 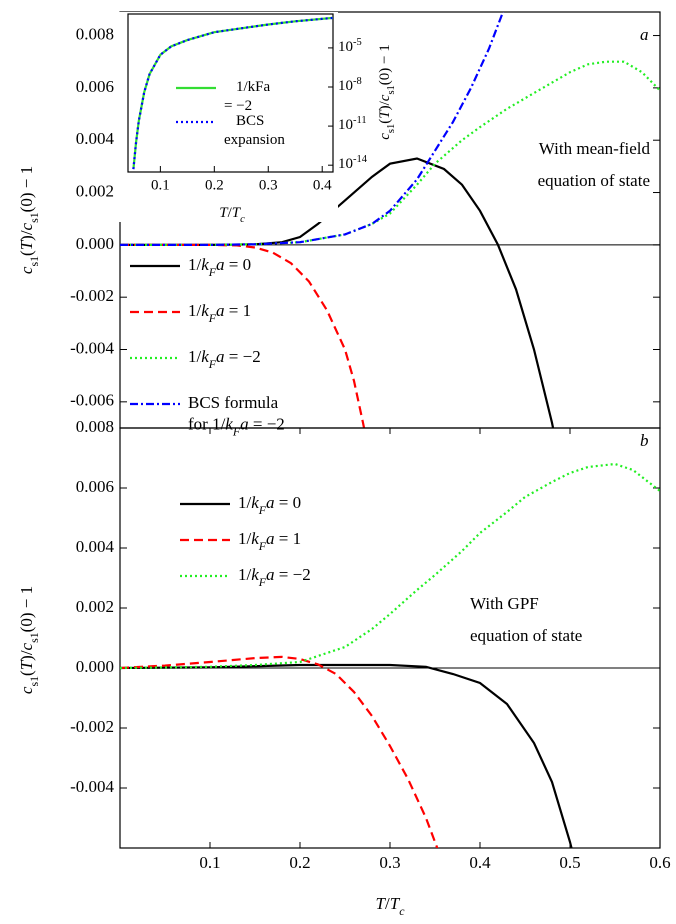 What do you see at coordinates (254, 130) in the screenshot?
I see `legend-label: BCS expansion` at bounding box center [254, 130].